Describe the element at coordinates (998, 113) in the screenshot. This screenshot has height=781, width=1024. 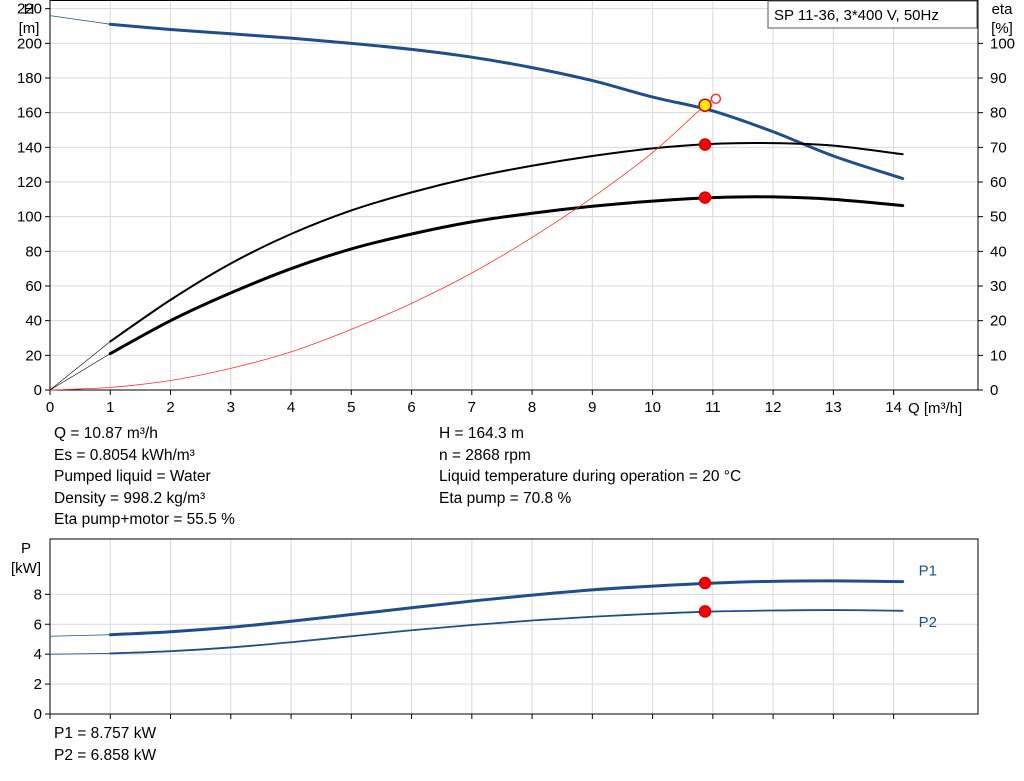
I see `y-right-tick-label: 80` at that location.